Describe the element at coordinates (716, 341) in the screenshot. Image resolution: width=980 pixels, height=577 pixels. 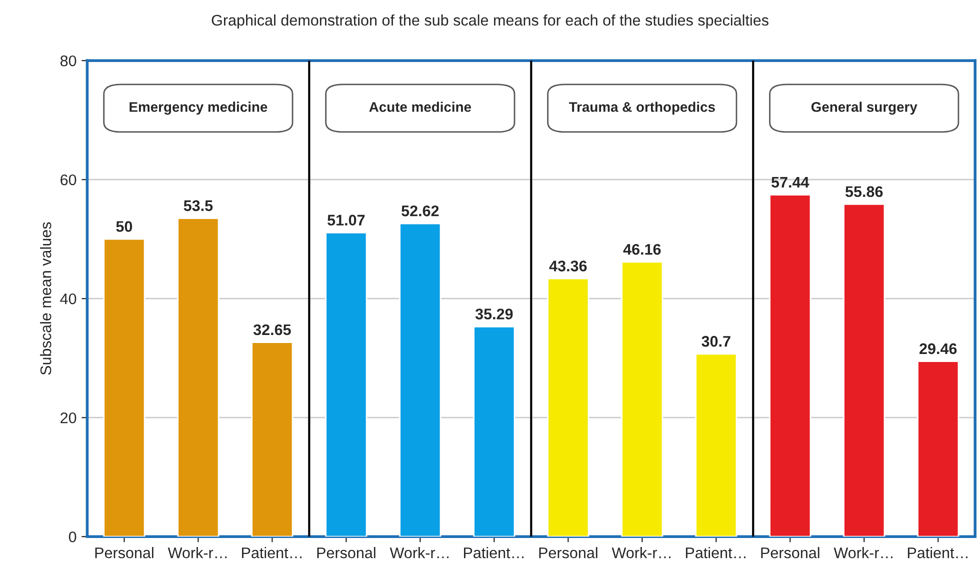
I see `data-label: 30.7` at that location.